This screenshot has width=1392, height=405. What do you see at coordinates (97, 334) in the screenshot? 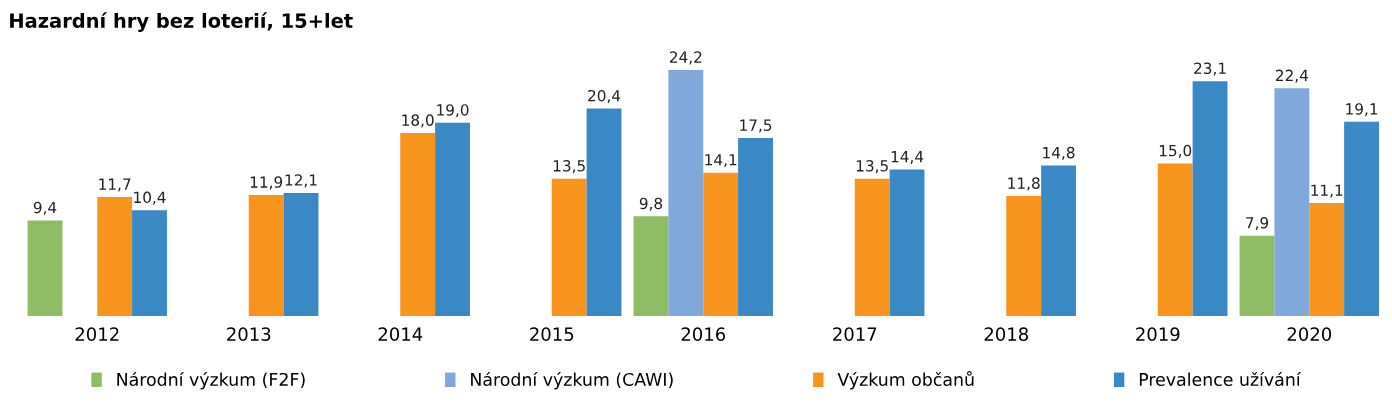
I see `x-tick-label: 2012` at bounding box center [97, 334].